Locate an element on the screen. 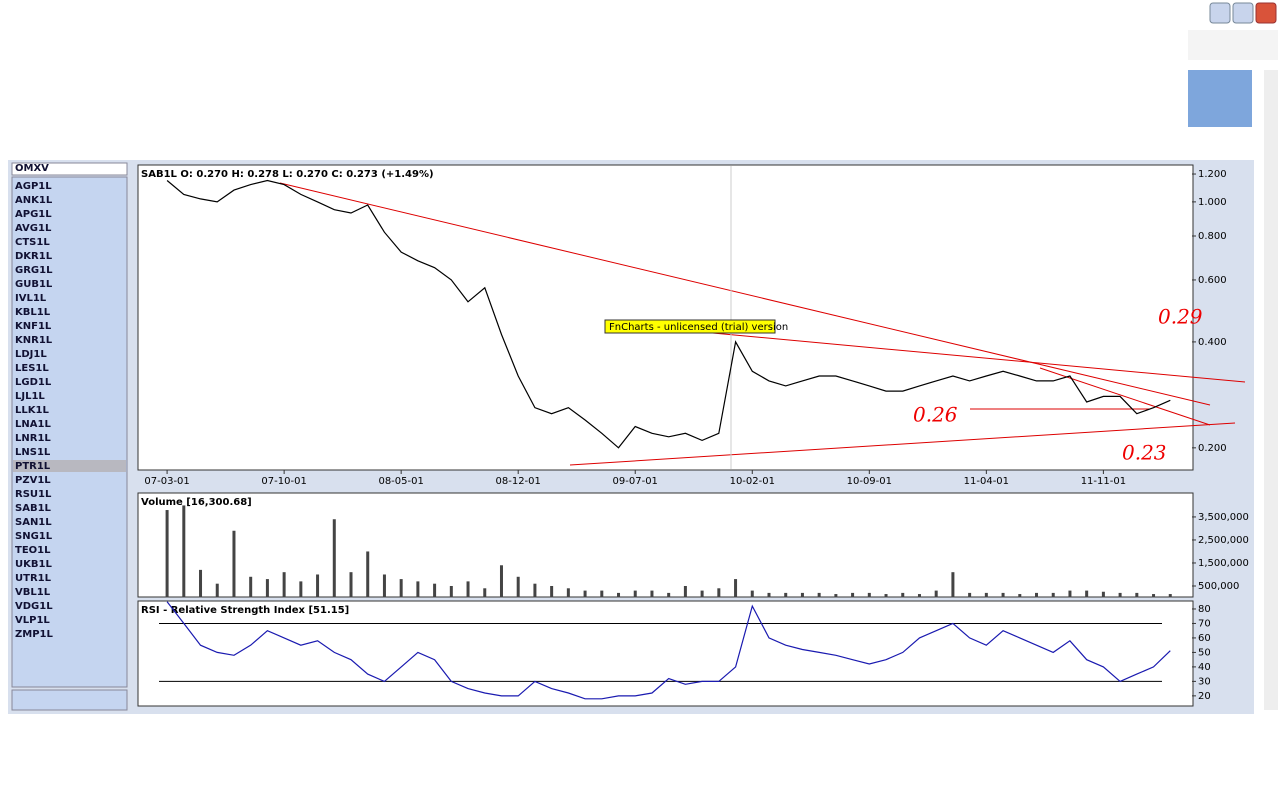 The height and width of the screenshot is (800, 1280). x-tick-label: 11-11-01 is located at coordinates (1103, 481).